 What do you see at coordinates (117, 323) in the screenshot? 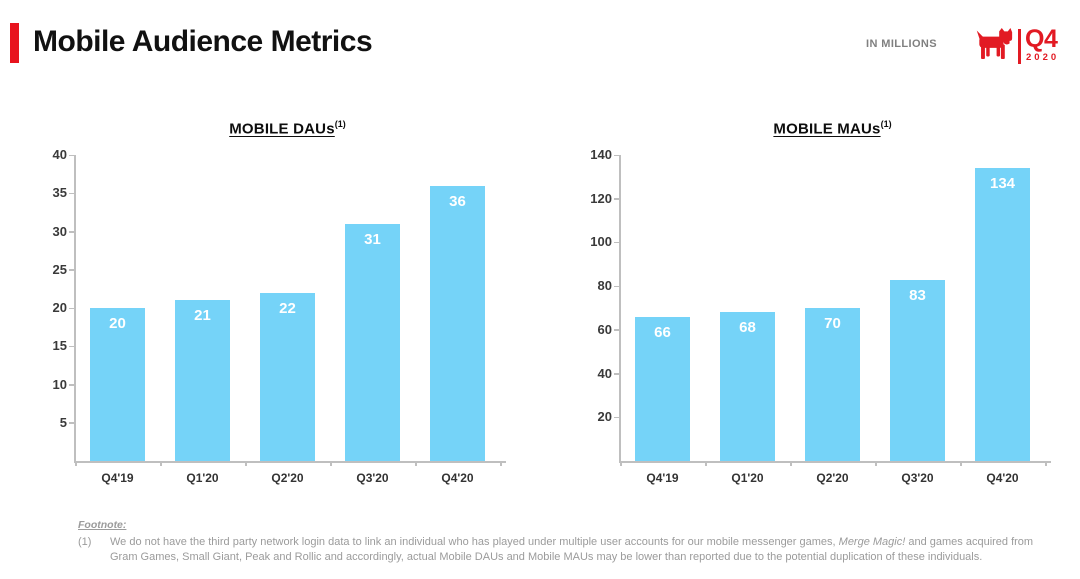
I see `bar-value-label: 20` at bounding box center [117, 323].